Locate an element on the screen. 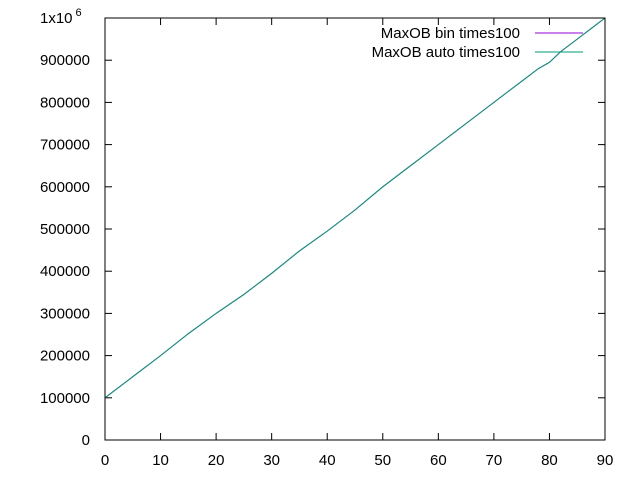  y-tick-label-top-exponent: 6 is located at coordinates (79, 13).